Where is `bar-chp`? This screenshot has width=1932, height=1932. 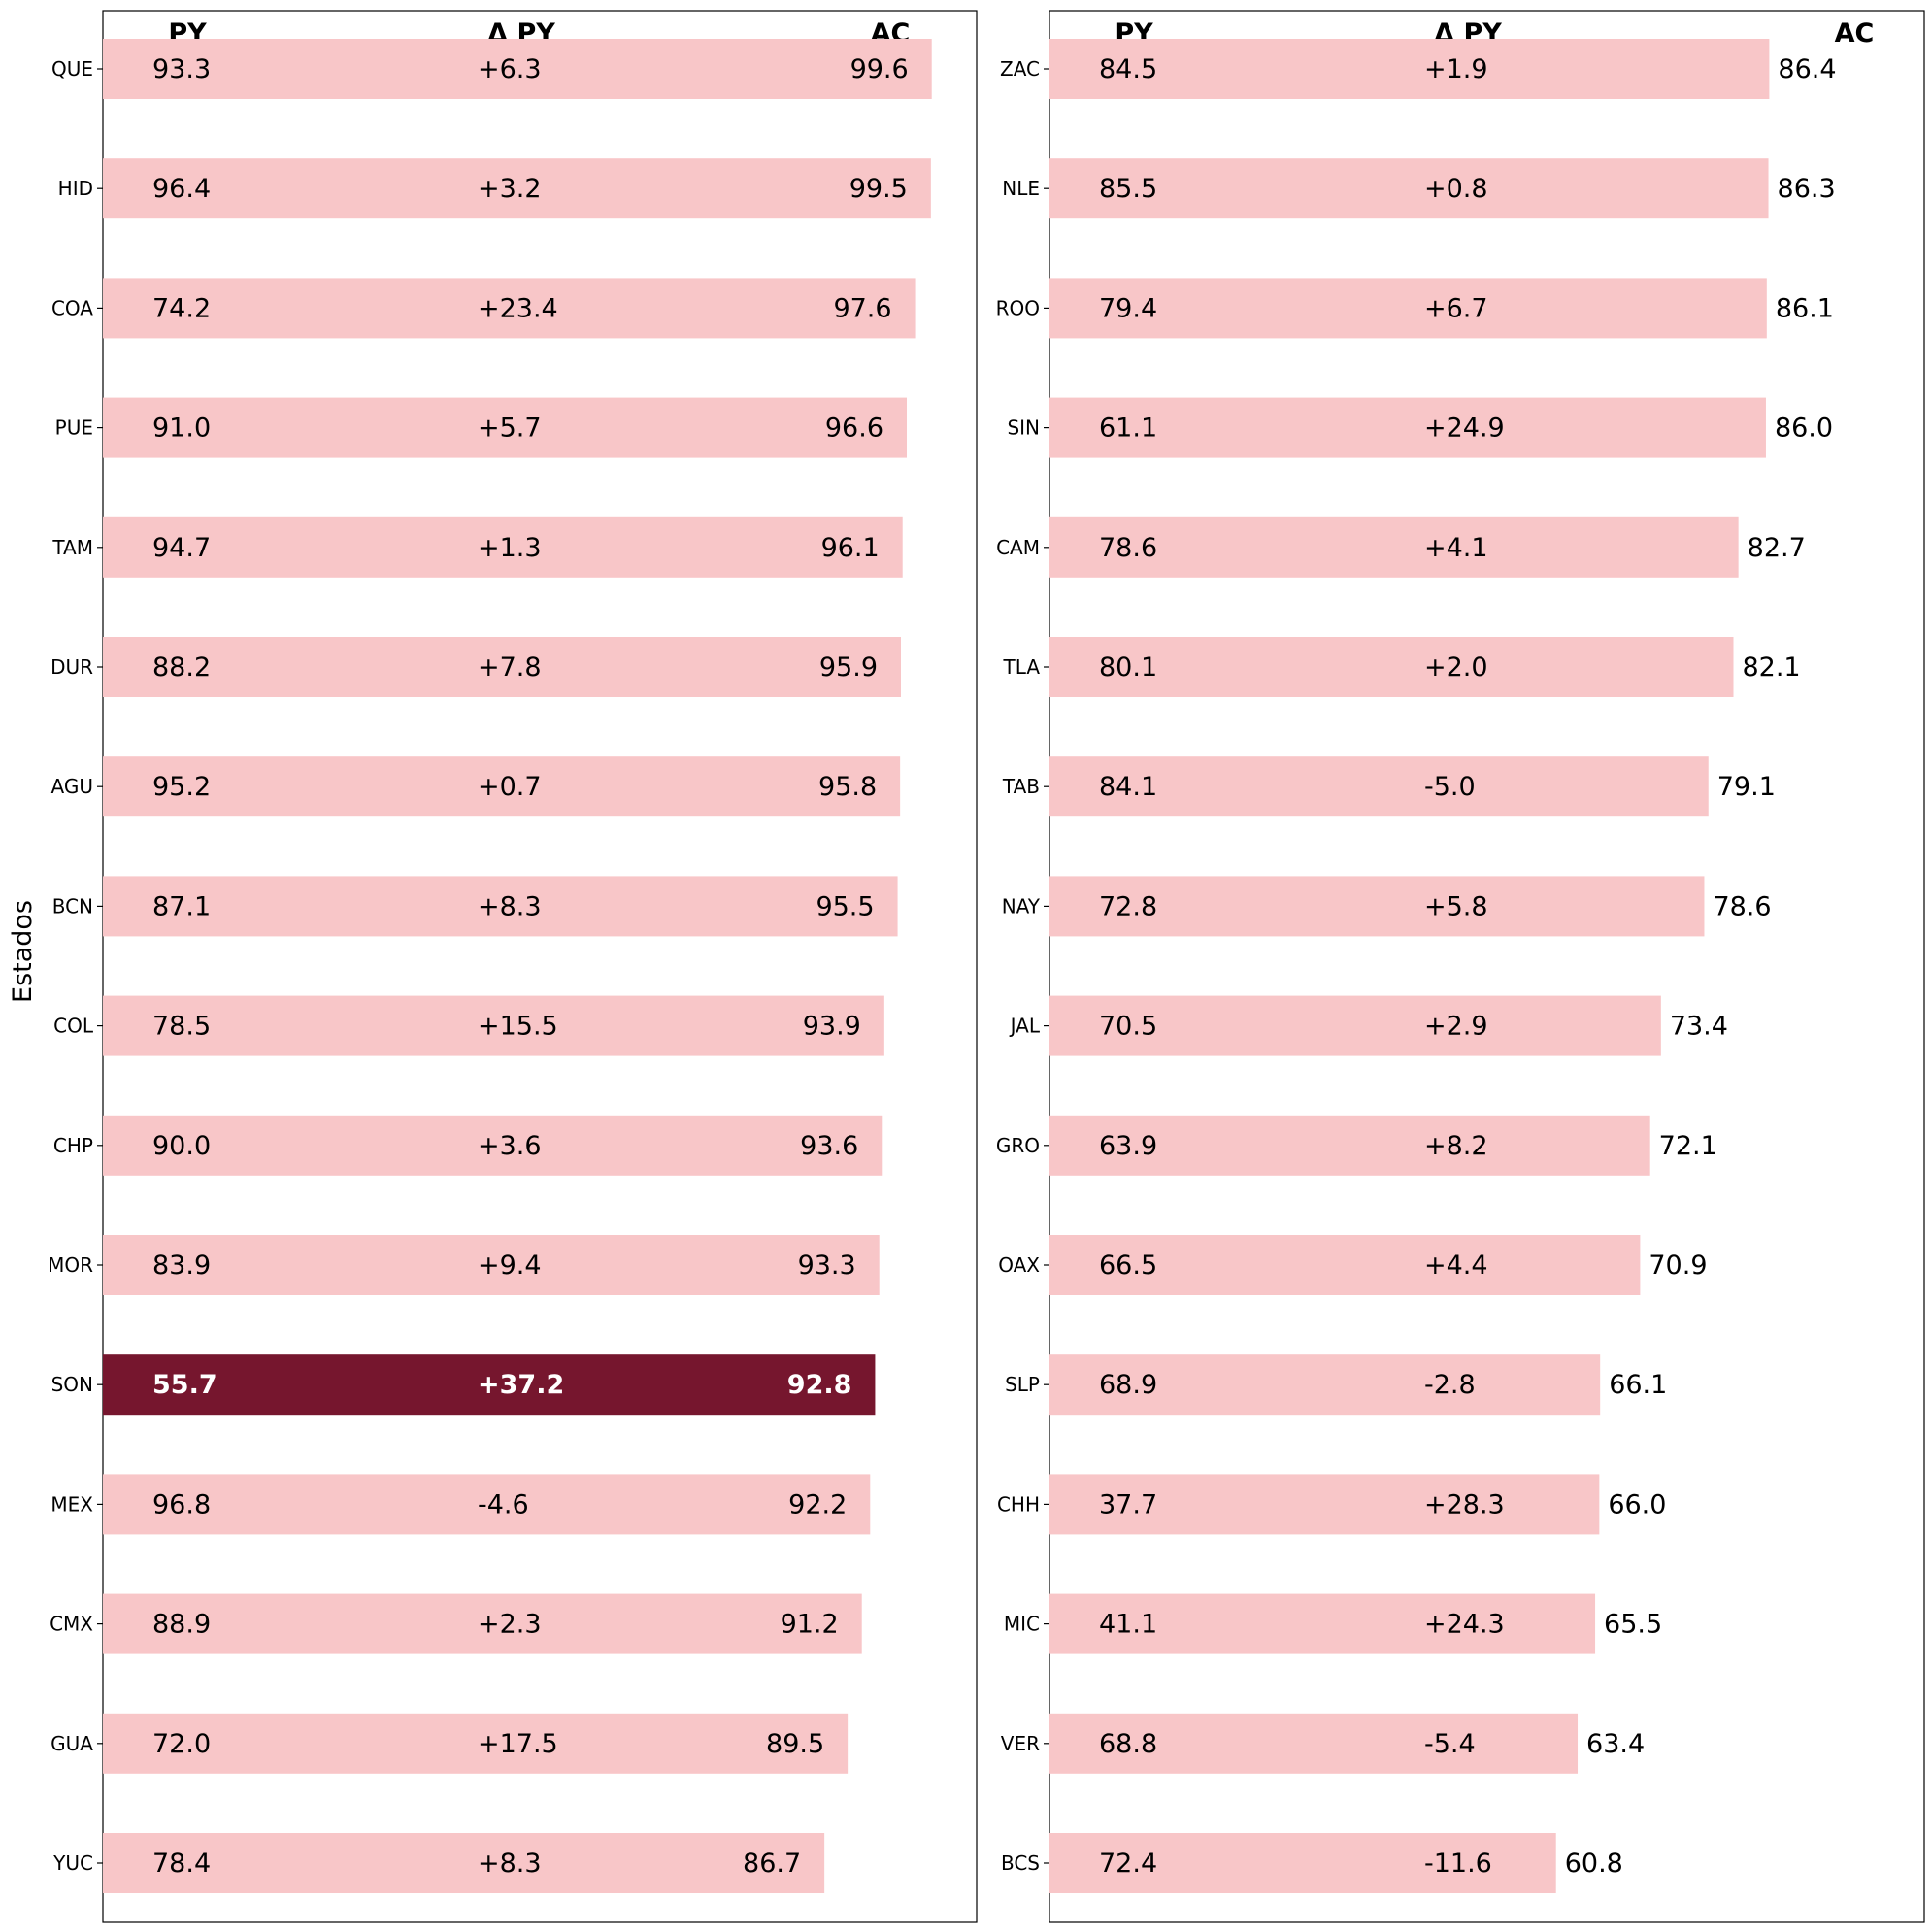 bar-chp is located at coordinates (493, 1146).